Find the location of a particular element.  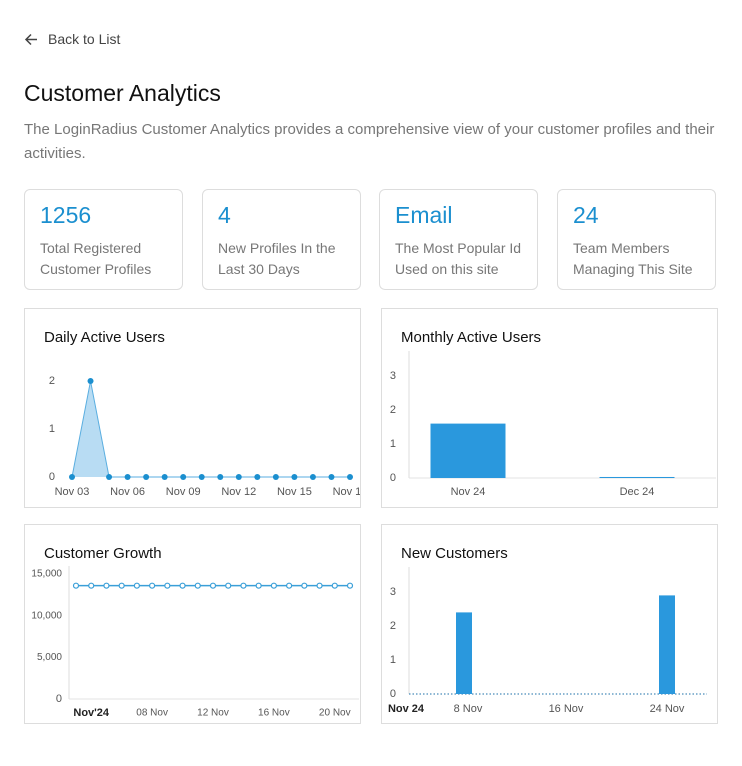

x-tick-label: Nov 03 is located at coordinates (72, 492).